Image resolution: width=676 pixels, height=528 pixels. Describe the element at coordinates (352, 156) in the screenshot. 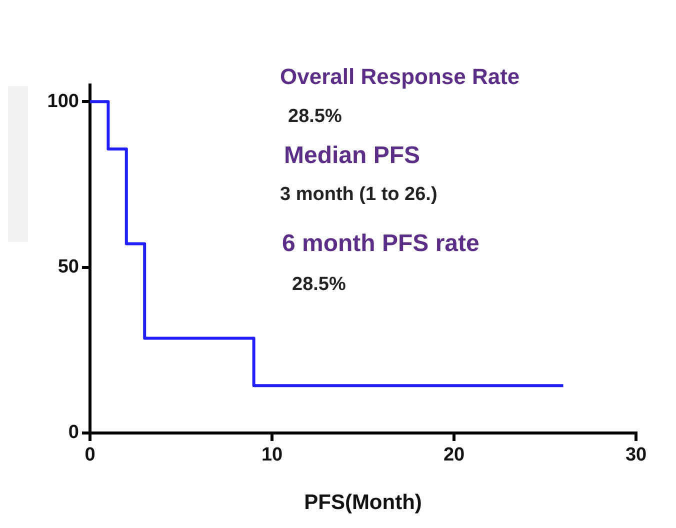

I see `annotation: Median PFS` at that location.